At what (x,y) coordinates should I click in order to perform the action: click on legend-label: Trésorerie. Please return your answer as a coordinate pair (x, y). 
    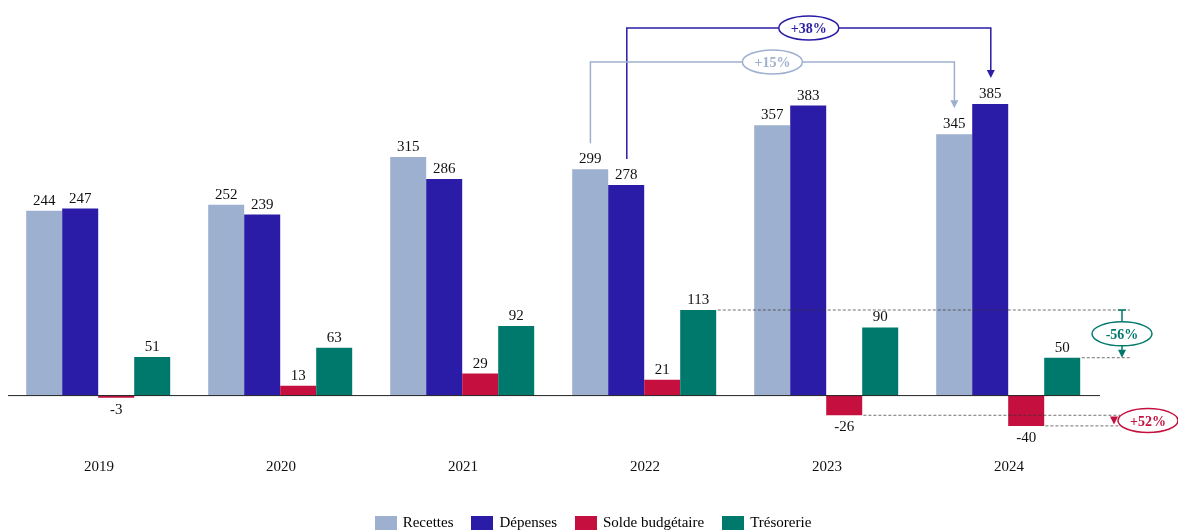
    Looking at the image, I should click on (781, 522).